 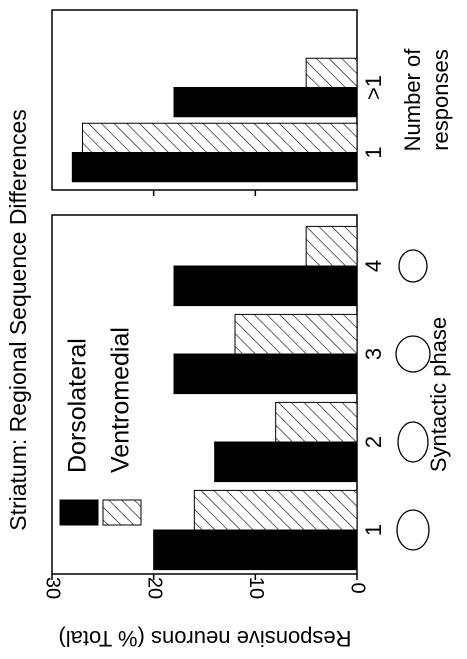 What do you see at coordinates (413, 400) in the screenshot?
I see `animal-icons` at bounding box center [413, 400].